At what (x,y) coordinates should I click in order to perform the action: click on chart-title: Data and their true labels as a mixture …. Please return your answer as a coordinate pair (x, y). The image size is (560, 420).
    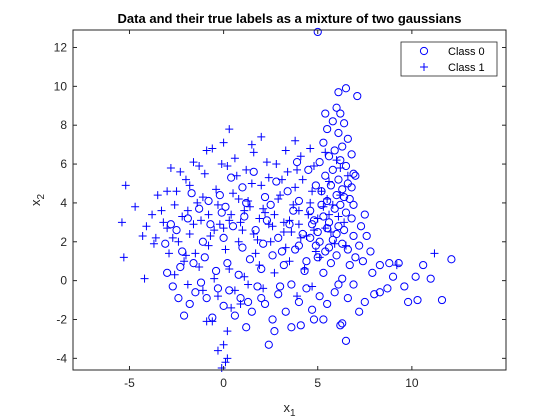
    Looking at the image, I should click on (290, 18).